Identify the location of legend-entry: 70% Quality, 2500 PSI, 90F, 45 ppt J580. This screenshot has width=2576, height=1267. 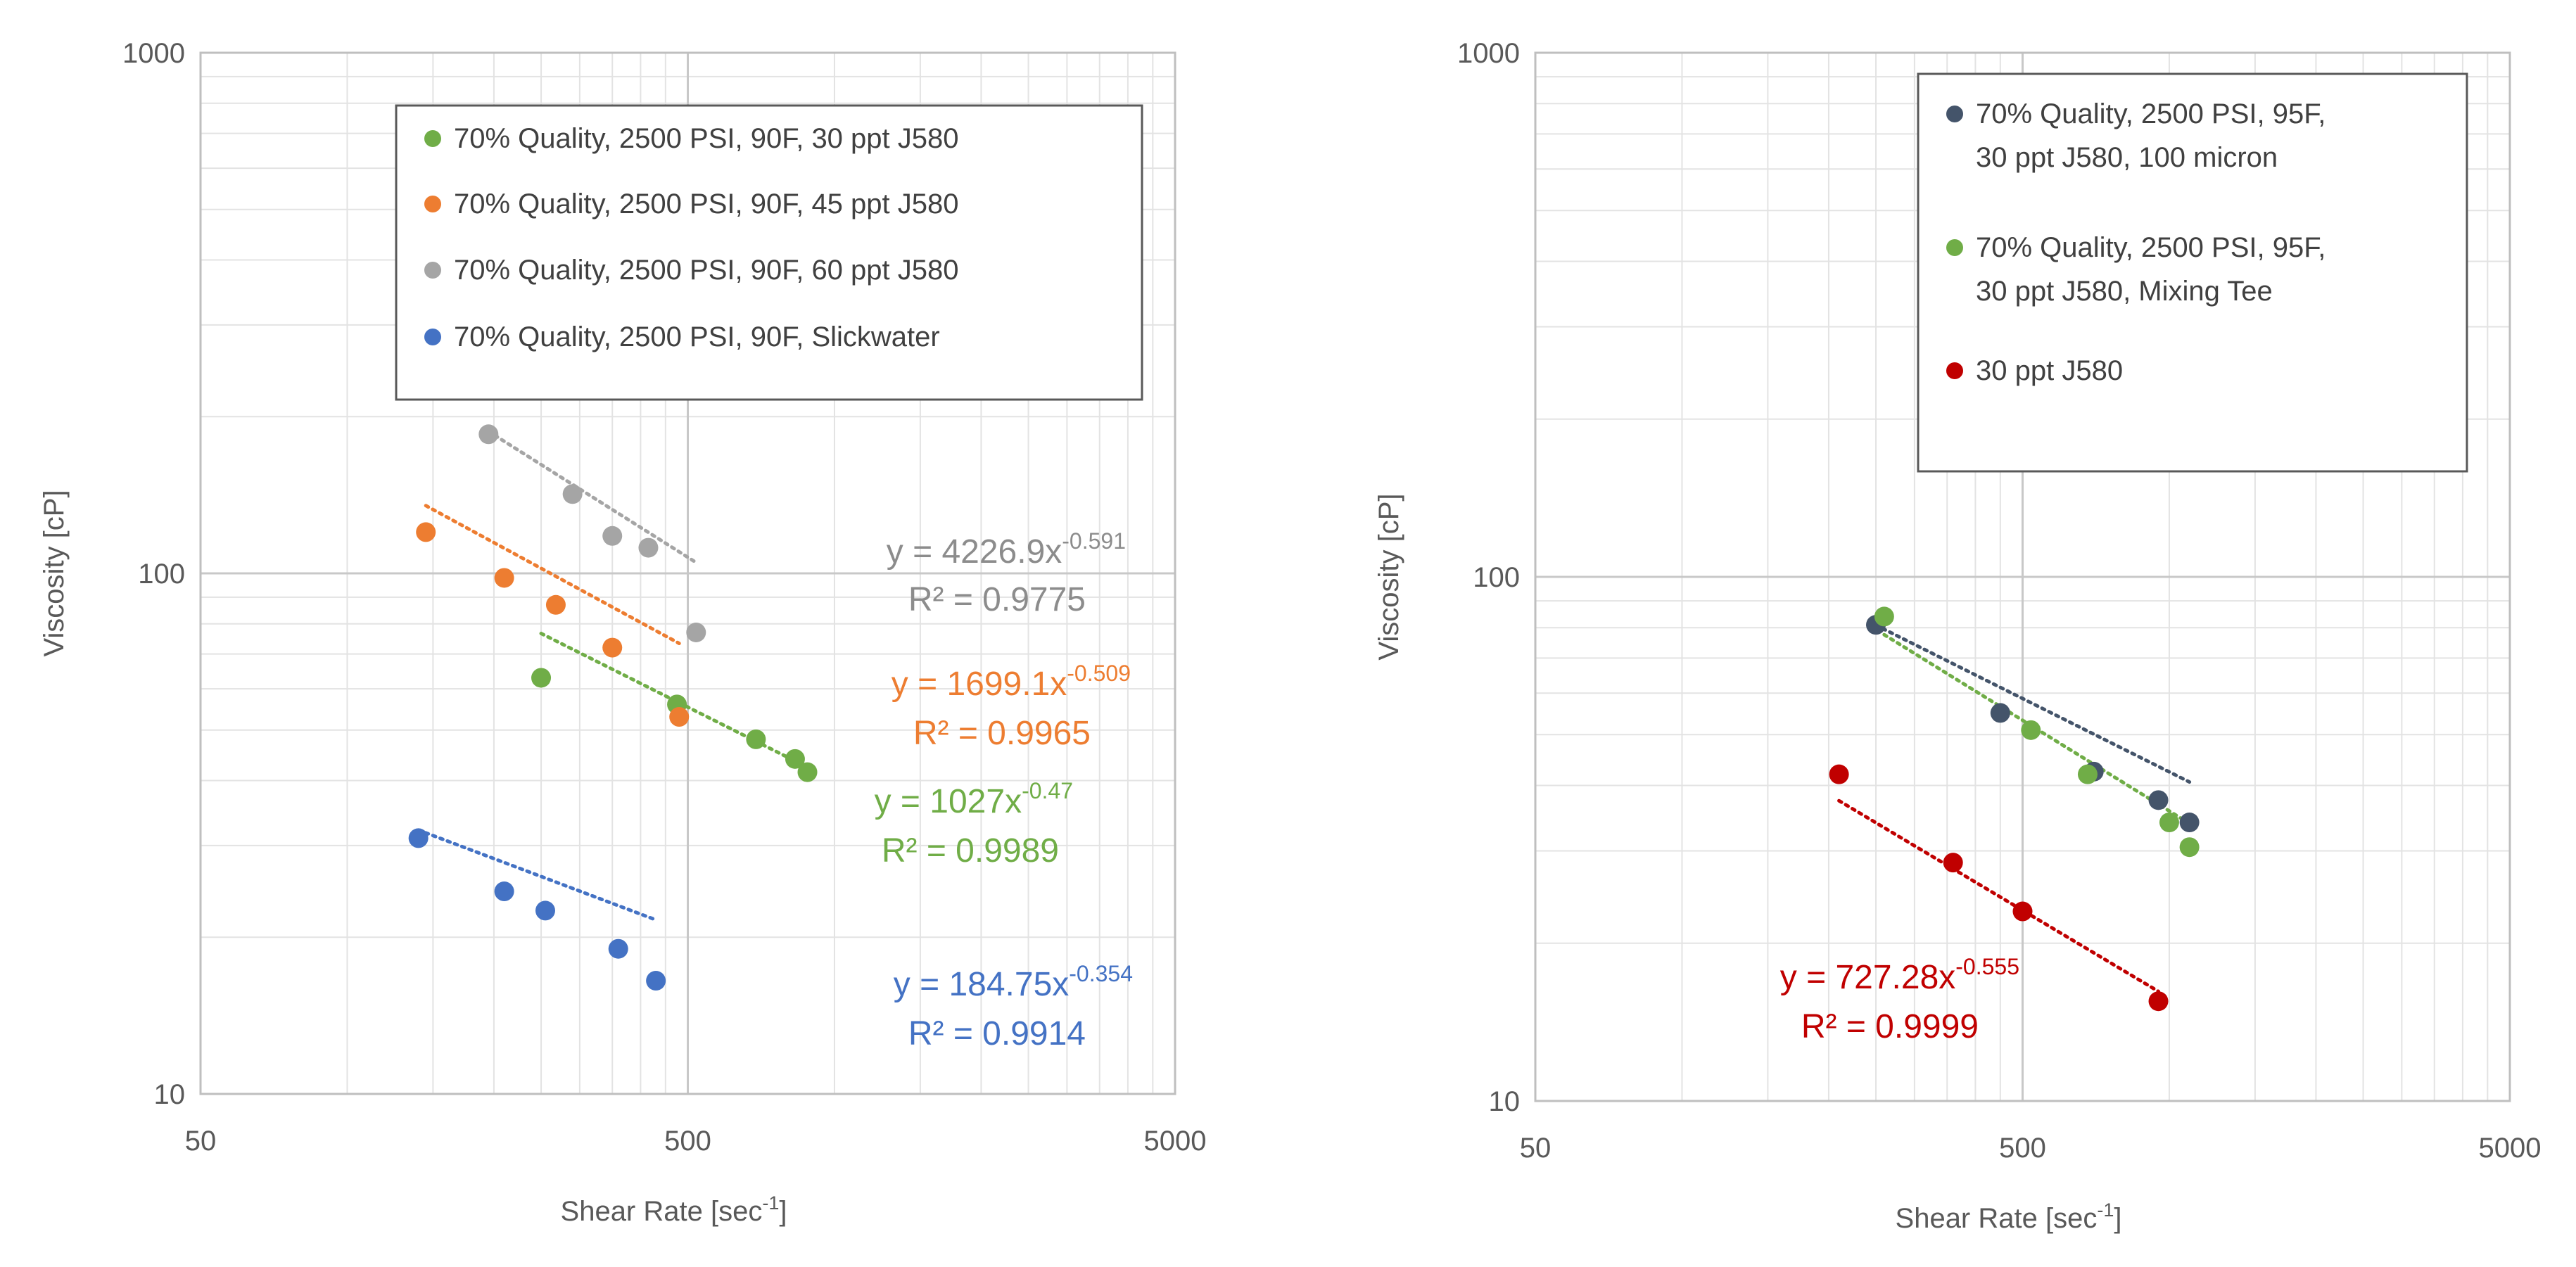
(691, 204).